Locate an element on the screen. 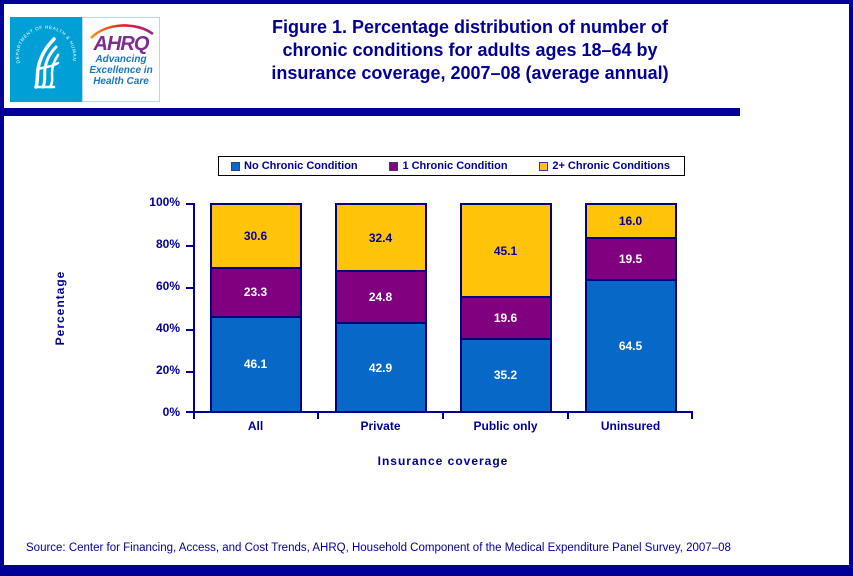 This screenshot has height=576, width=853. bar-segment: 45.1 is located at coordinates (505, 251).